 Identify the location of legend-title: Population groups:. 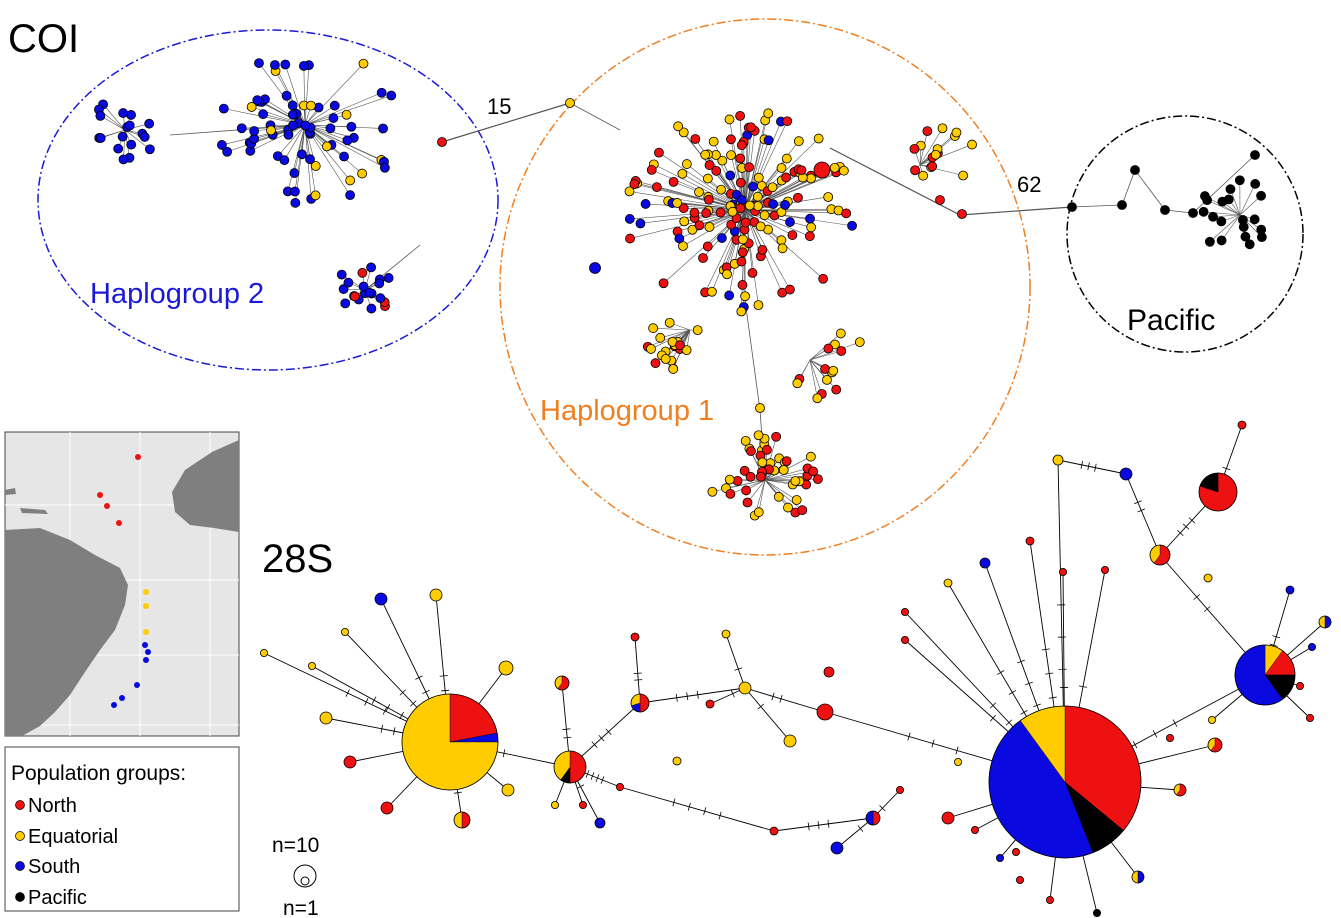
(98, 773).